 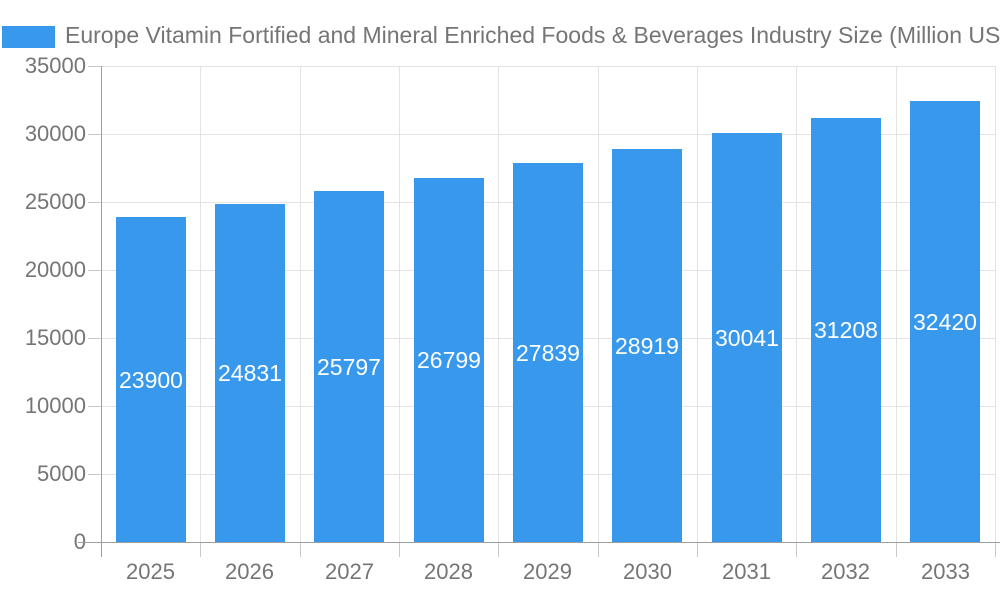 I want to click on bar-2027, so click(x=349, y=366).